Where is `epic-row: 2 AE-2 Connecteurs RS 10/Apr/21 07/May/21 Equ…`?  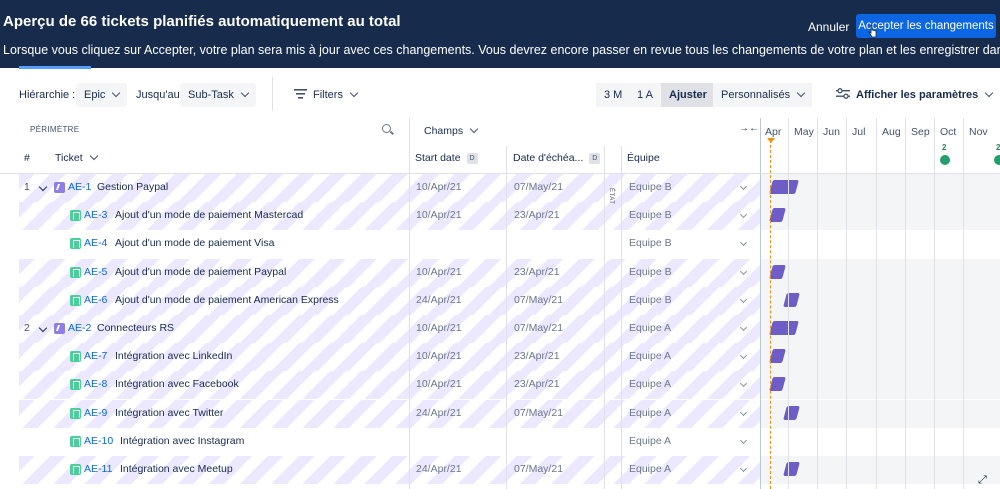 epic-row: 2 AE-2 Connecteurs RS 10/Apr/21 07/May/21 Equ… is located at coordinates (500, 329).